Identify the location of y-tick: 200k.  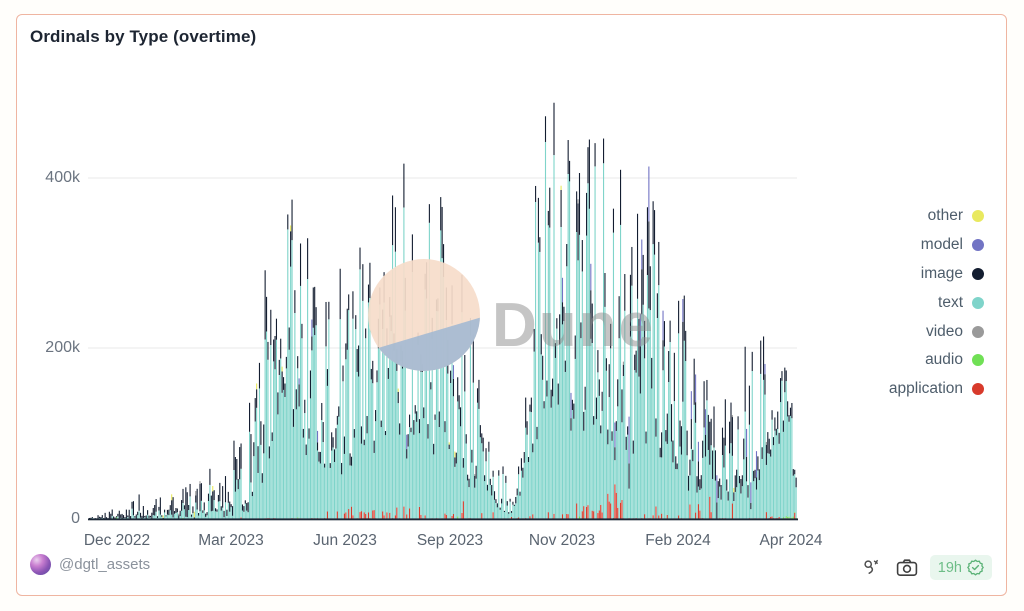
(62, 347).